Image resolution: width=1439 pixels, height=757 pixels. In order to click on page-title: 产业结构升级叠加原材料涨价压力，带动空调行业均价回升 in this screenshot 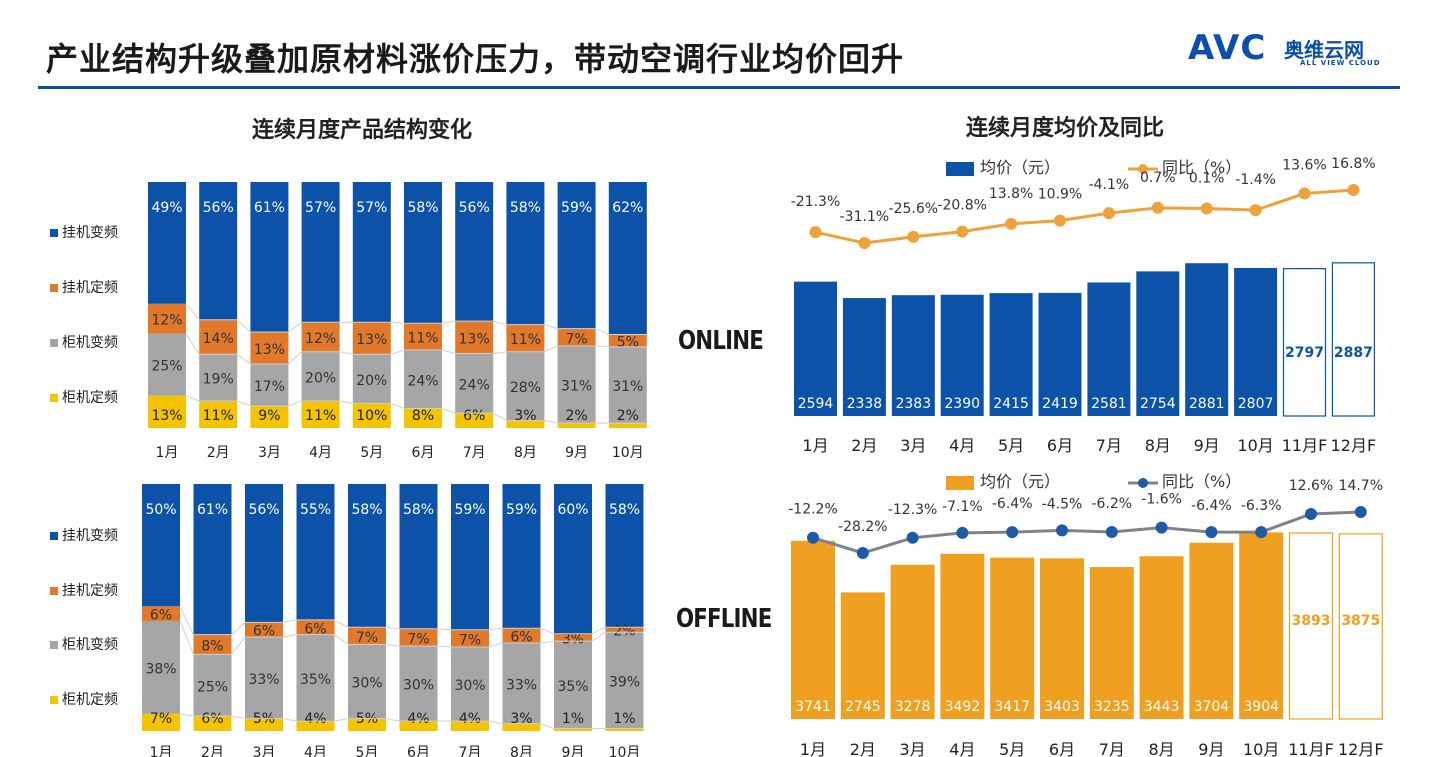, I will do `click(475, 59)`.